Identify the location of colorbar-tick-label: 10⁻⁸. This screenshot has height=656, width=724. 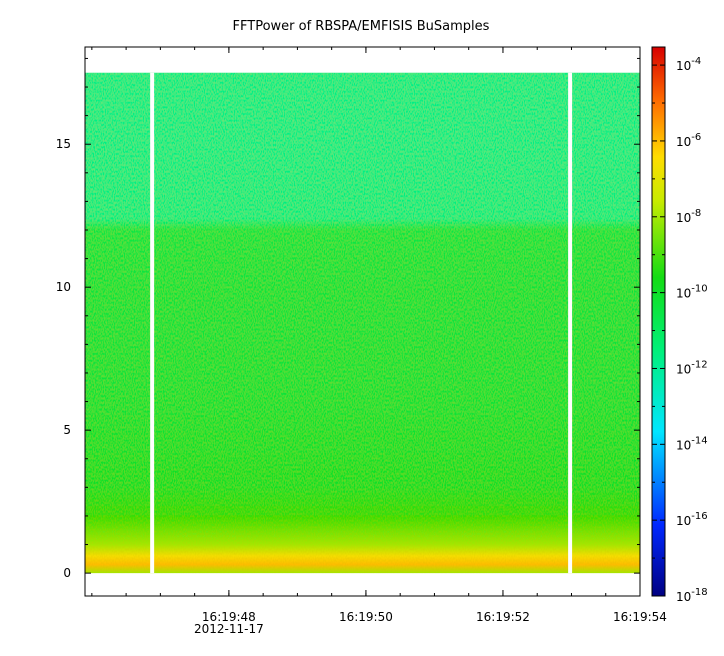
(688, 216).